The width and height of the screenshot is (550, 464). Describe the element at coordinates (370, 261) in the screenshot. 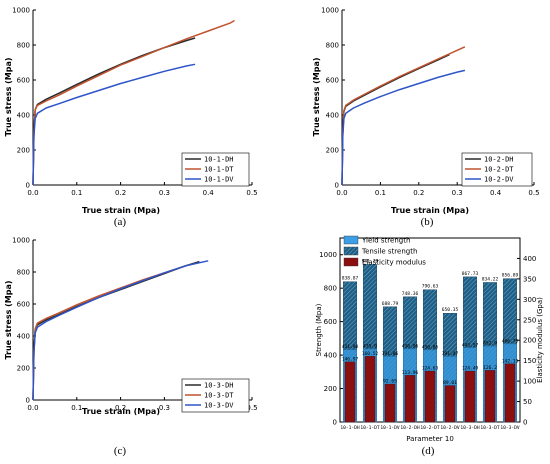

I see `bar-label-tensile: 941.79` at that location.